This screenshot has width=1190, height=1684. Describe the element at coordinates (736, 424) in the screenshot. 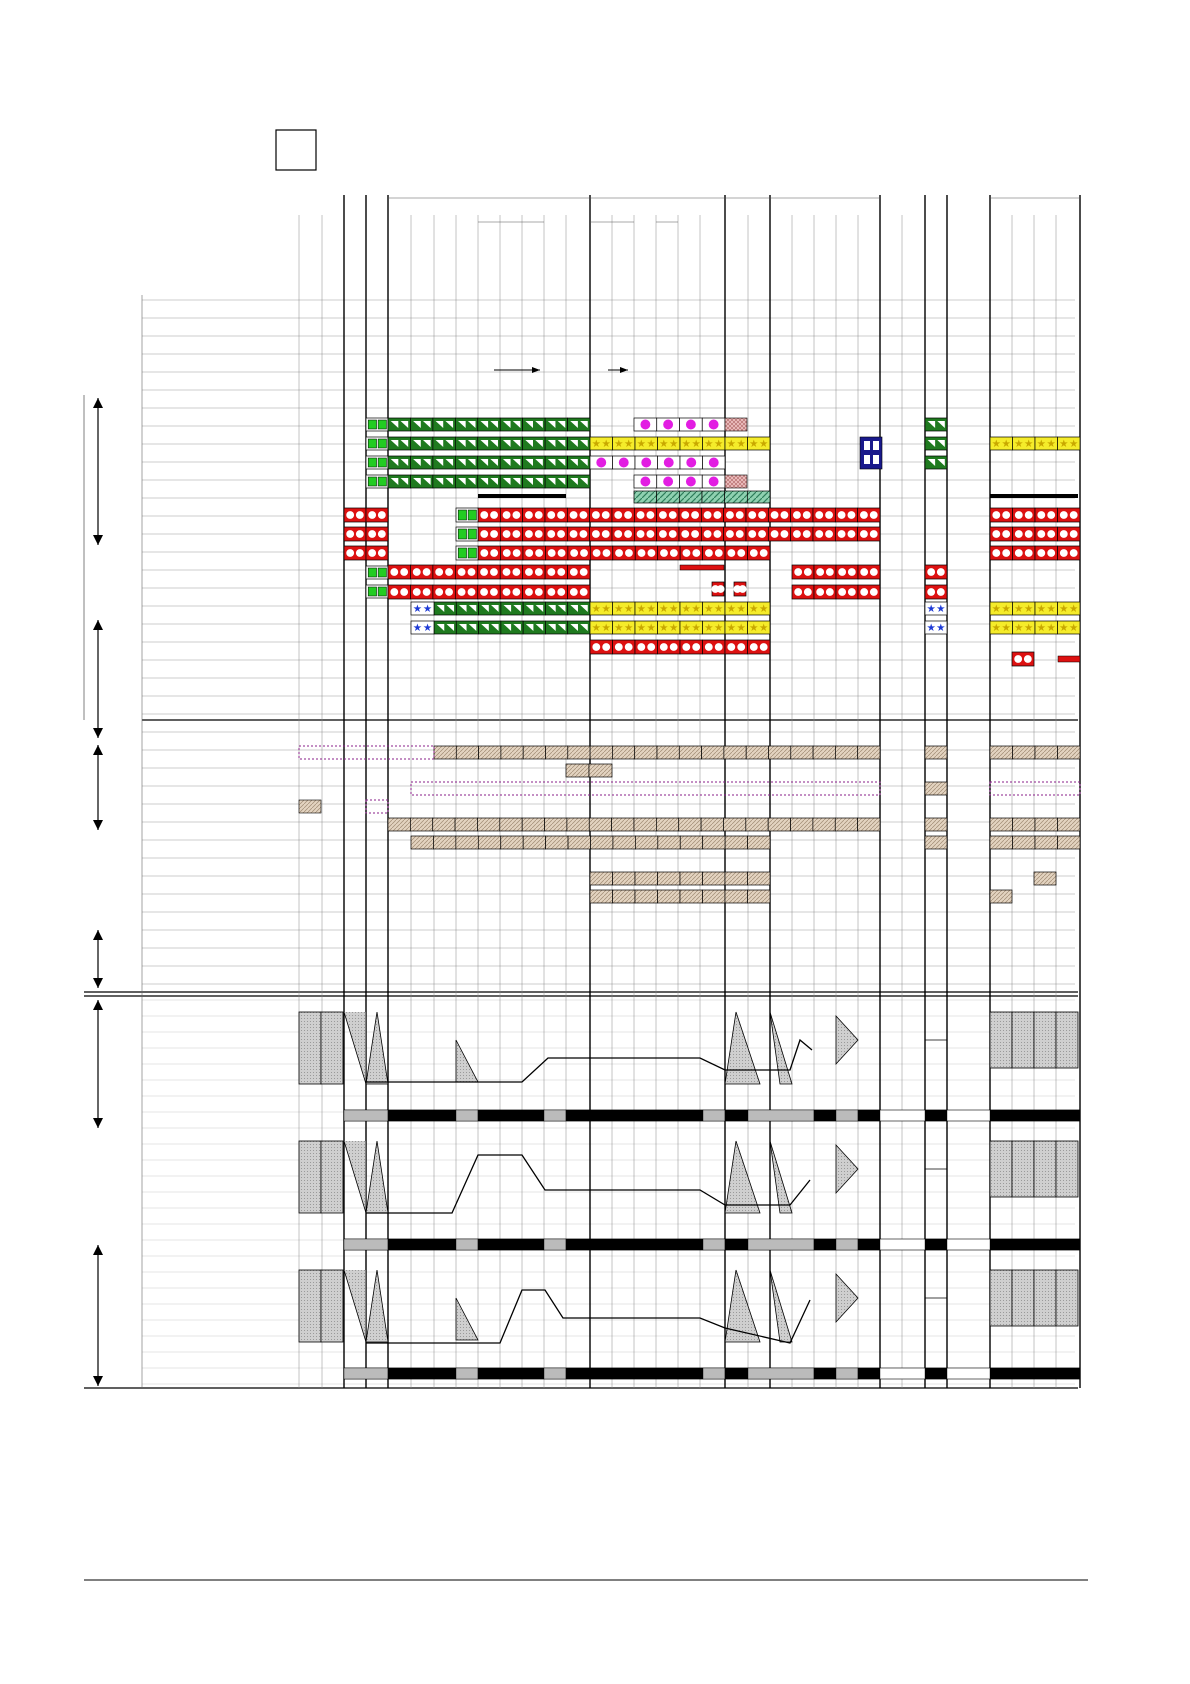

I see `hatched-cell` at that location.